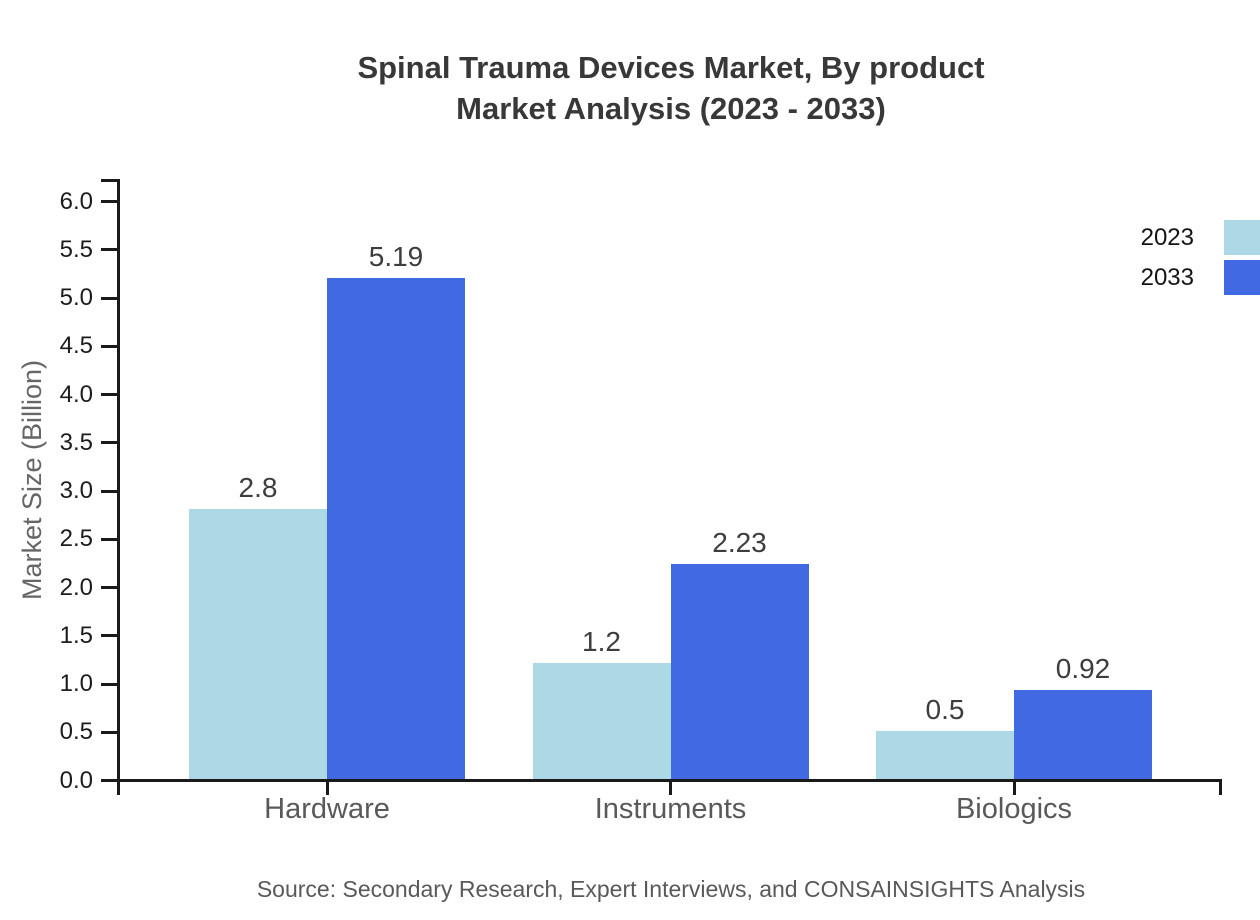  I want to click on y-tick-label: 0.0, so click(76, 780).